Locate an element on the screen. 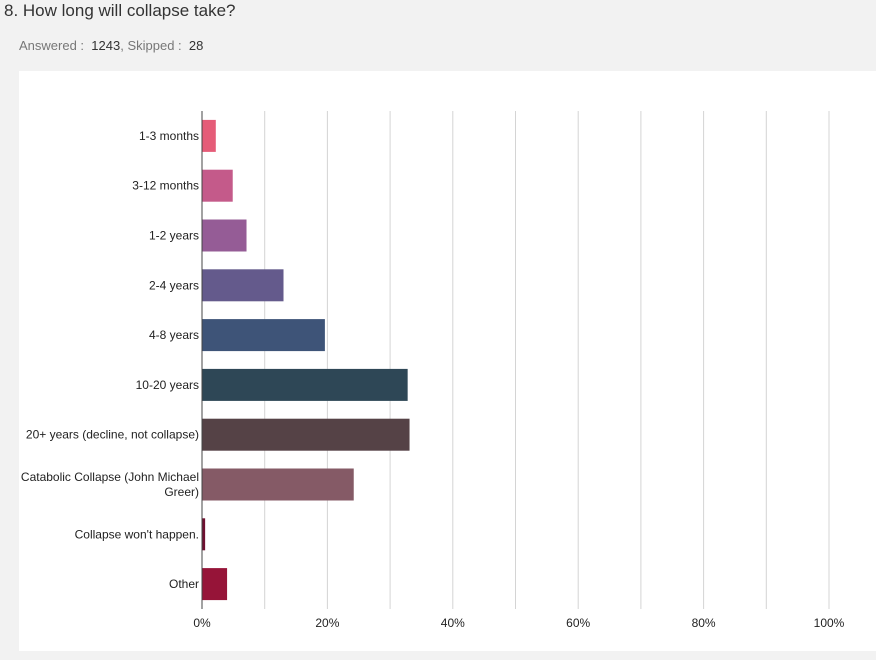 The width and height of the screenshot is (876, 660). category-label-line: 20+ years (decline, not collapse) is located at coordinates (112, 435).